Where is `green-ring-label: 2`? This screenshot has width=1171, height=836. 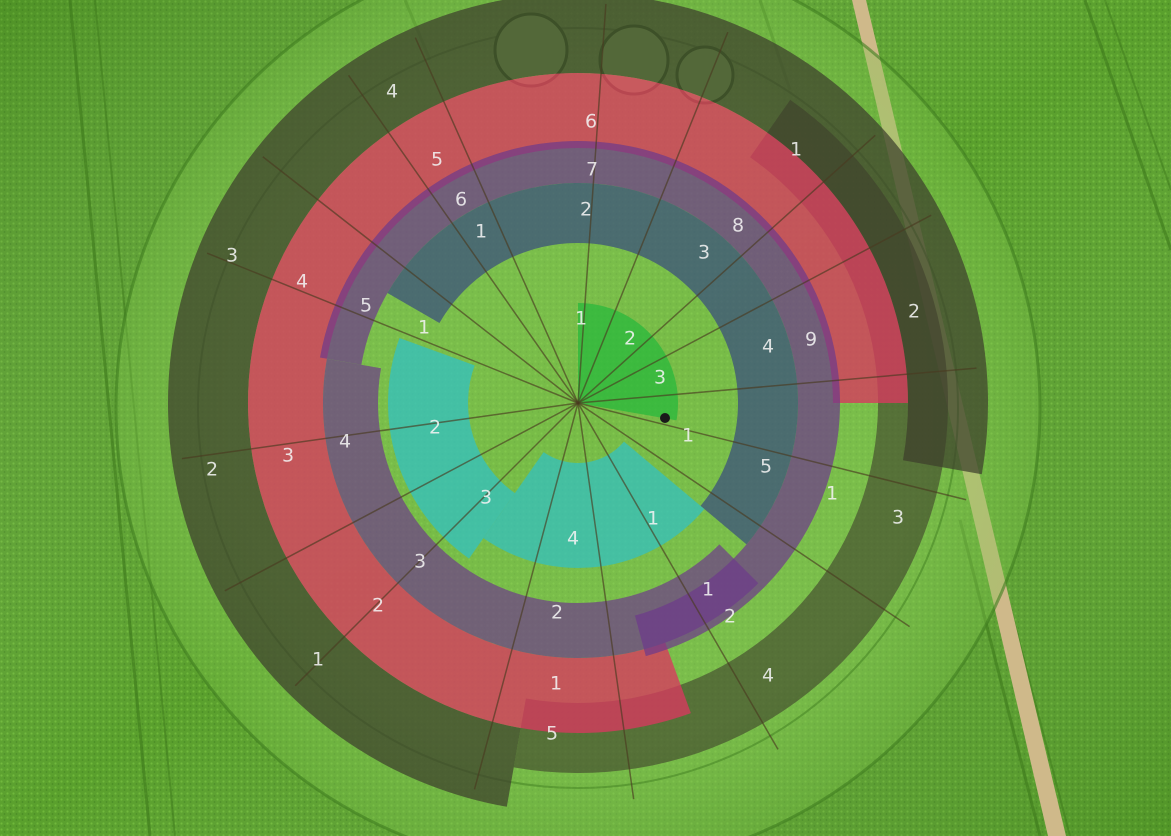
green-ring-label: 2 is located at coordinates (630, 339).